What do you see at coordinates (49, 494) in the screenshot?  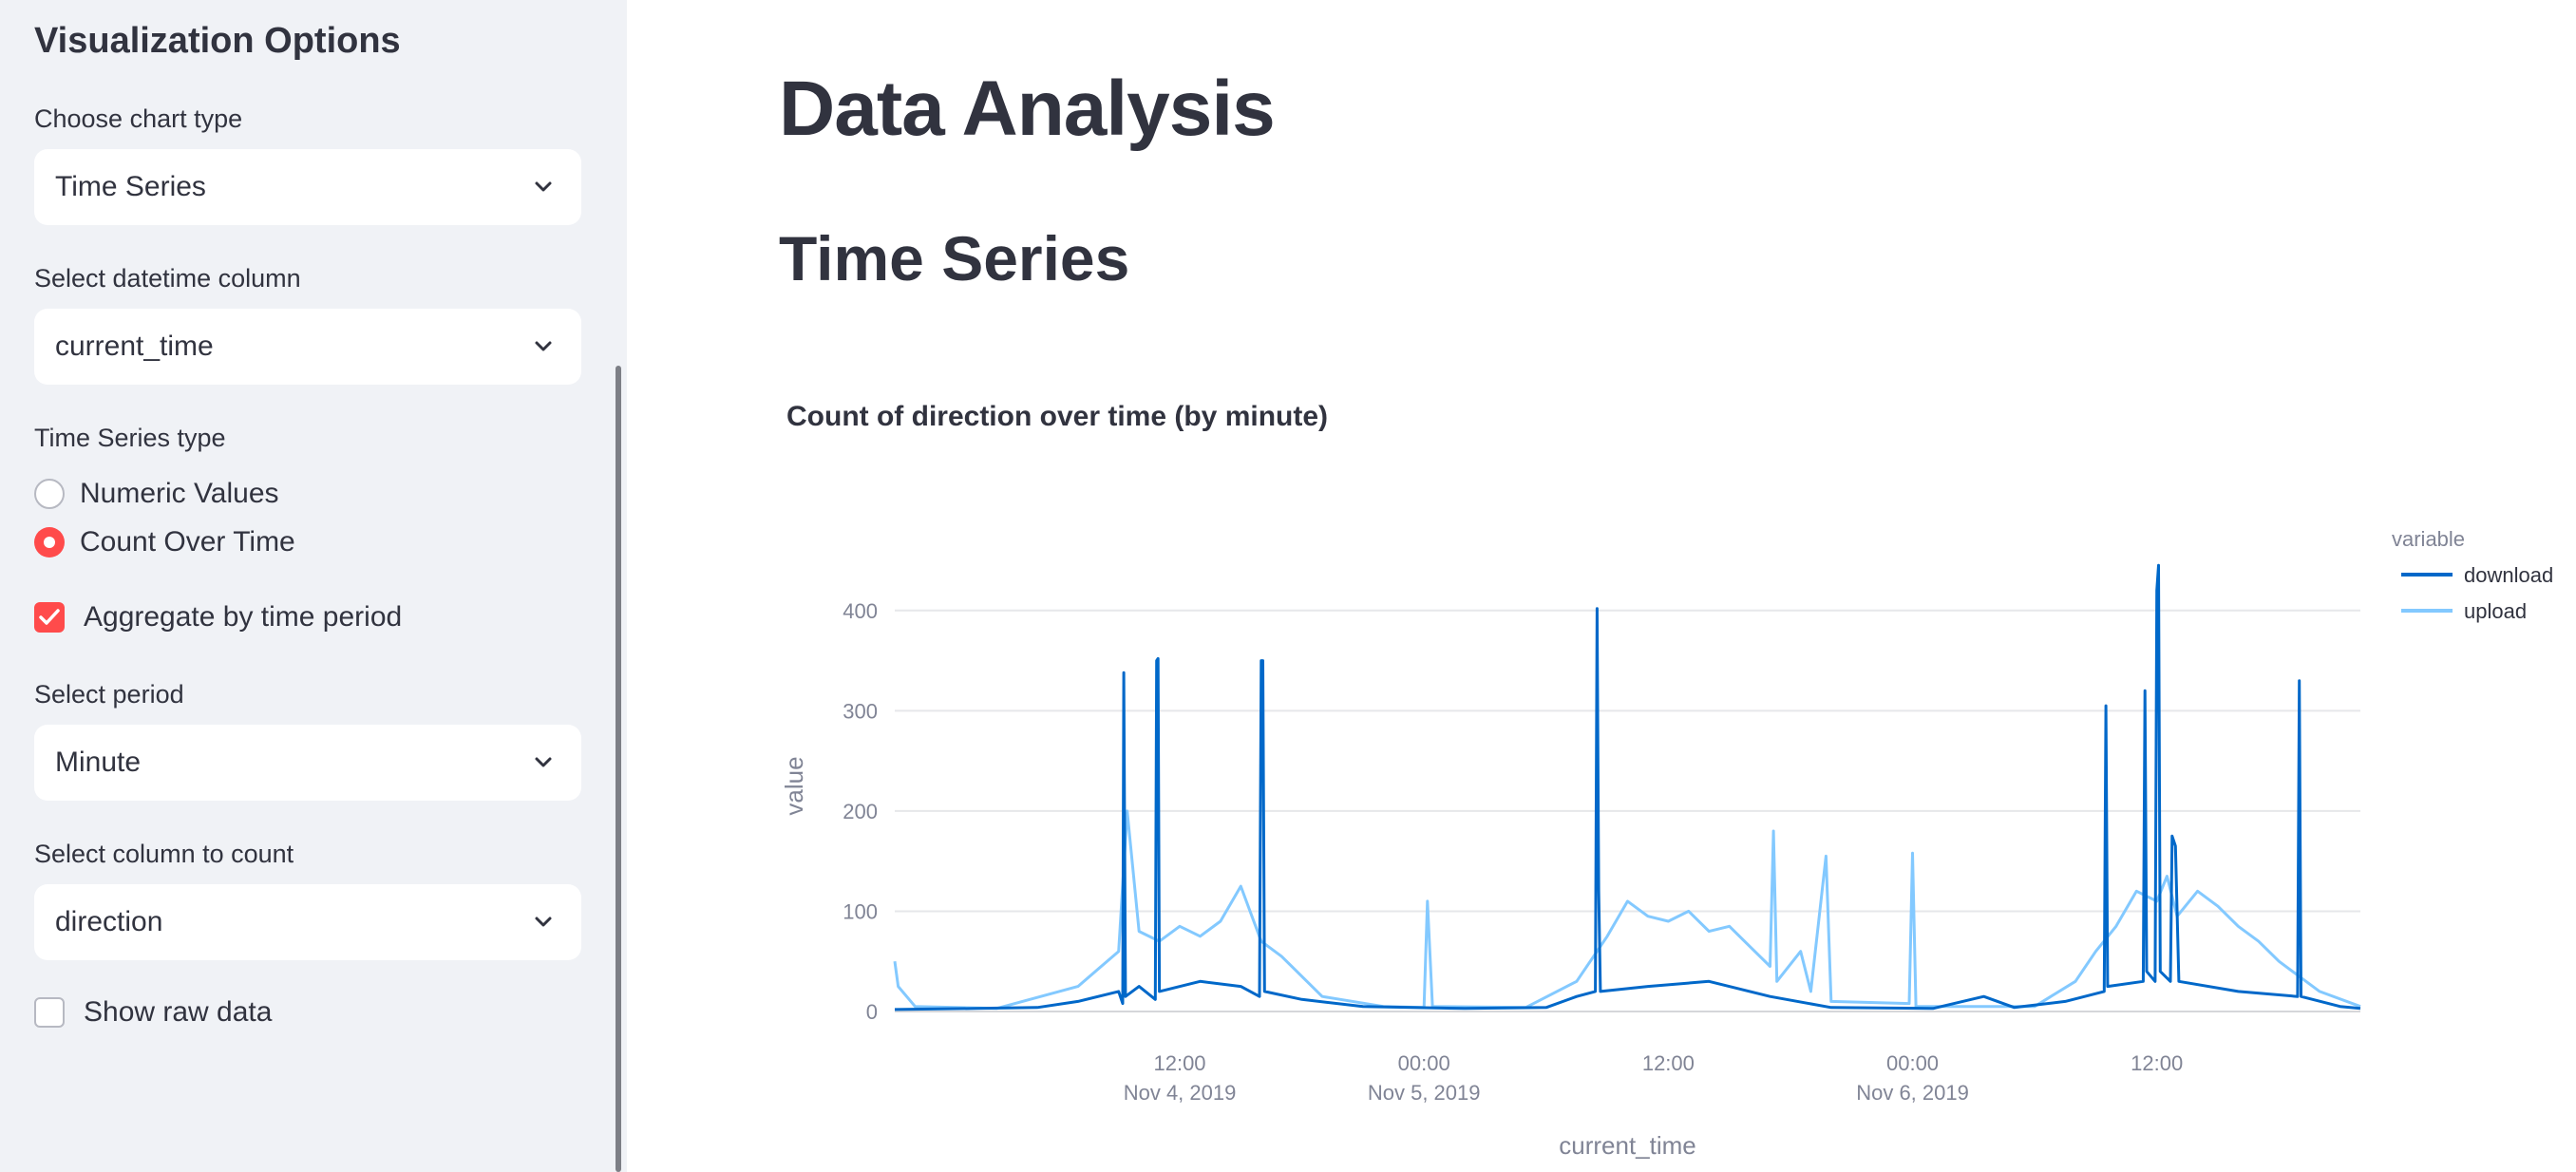 I see `radio-unselected-icon` at bounding box center [49, 494].